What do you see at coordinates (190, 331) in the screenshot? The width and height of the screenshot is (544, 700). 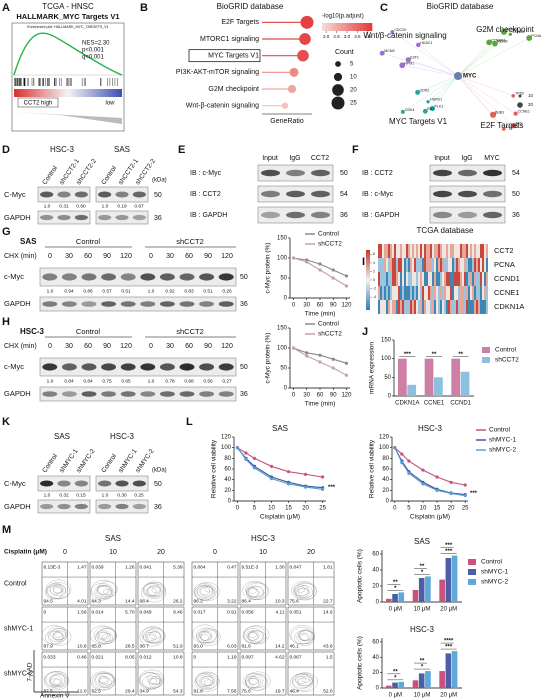 I see `group-label: shCCT2` at bounding box center [190, 331].